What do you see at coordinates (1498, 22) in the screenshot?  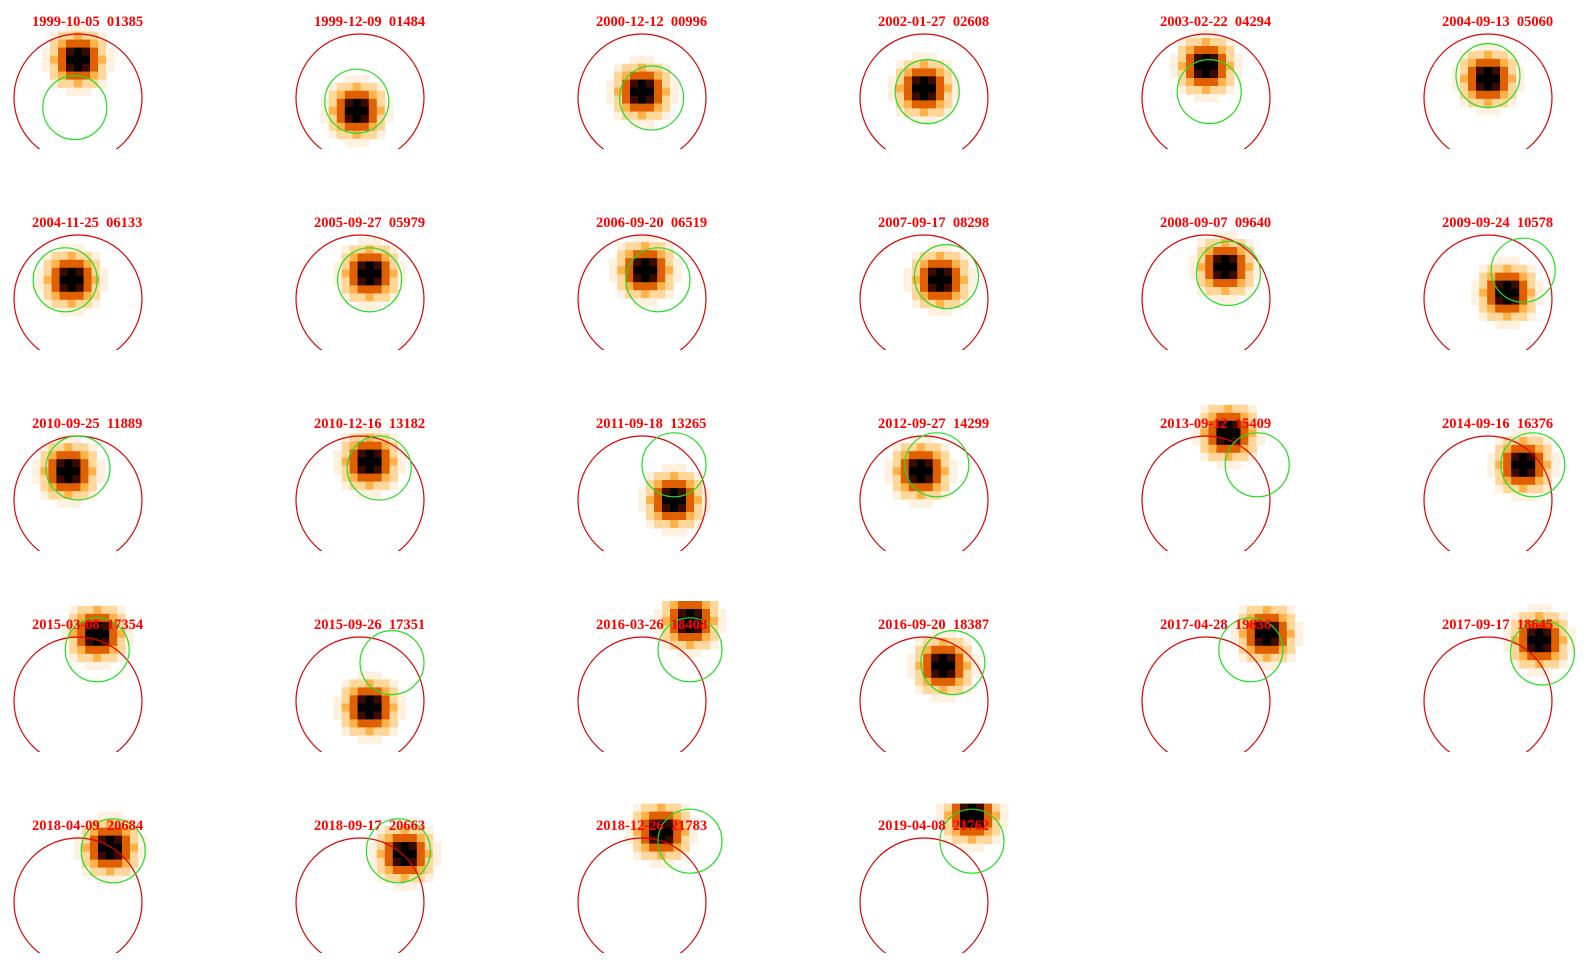 I see `panel-label: 2004-09-13 05060` at bounding box center [1498, 22].